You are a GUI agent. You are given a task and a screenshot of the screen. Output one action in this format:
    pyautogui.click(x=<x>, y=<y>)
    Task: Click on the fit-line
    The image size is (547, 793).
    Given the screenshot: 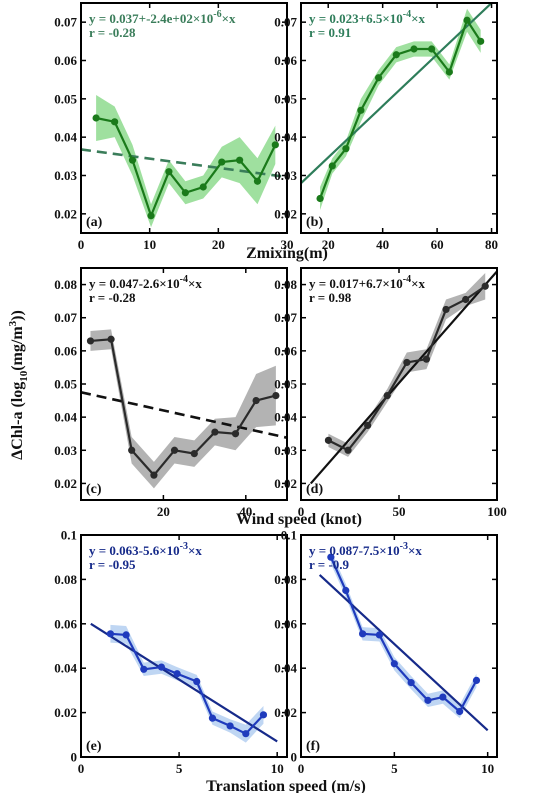 What is the action you would take?
    pyautogui.click(x=403, y=653)
    